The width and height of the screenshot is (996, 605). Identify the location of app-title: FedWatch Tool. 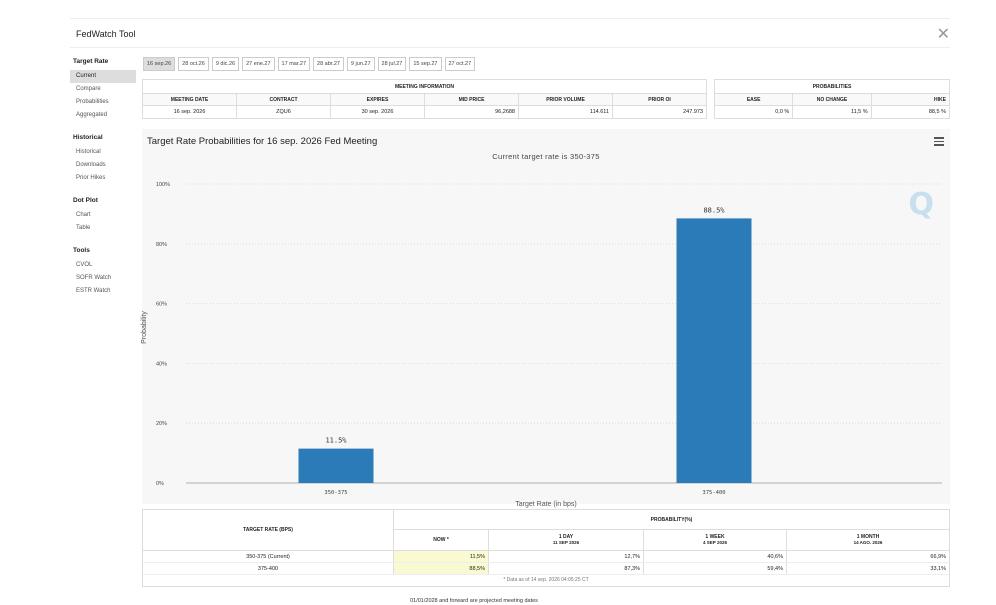
(106, 34).